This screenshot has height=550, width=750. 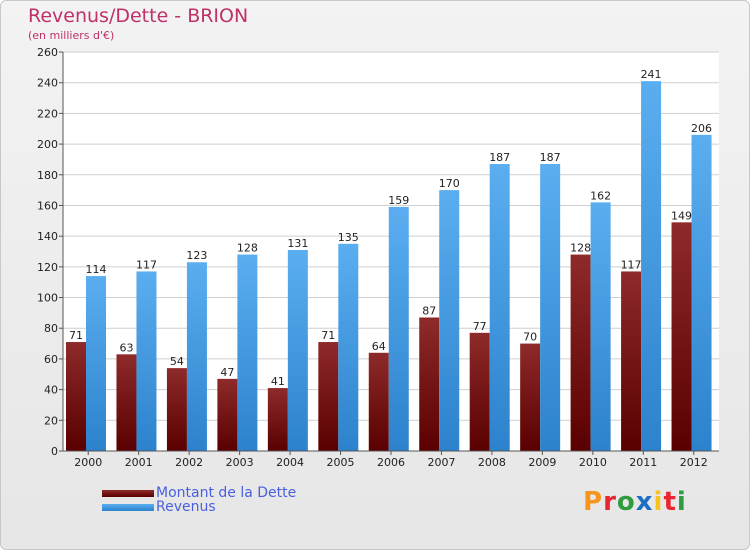 I want to click on legend-swatch-debt, so click(x=128, y=493).